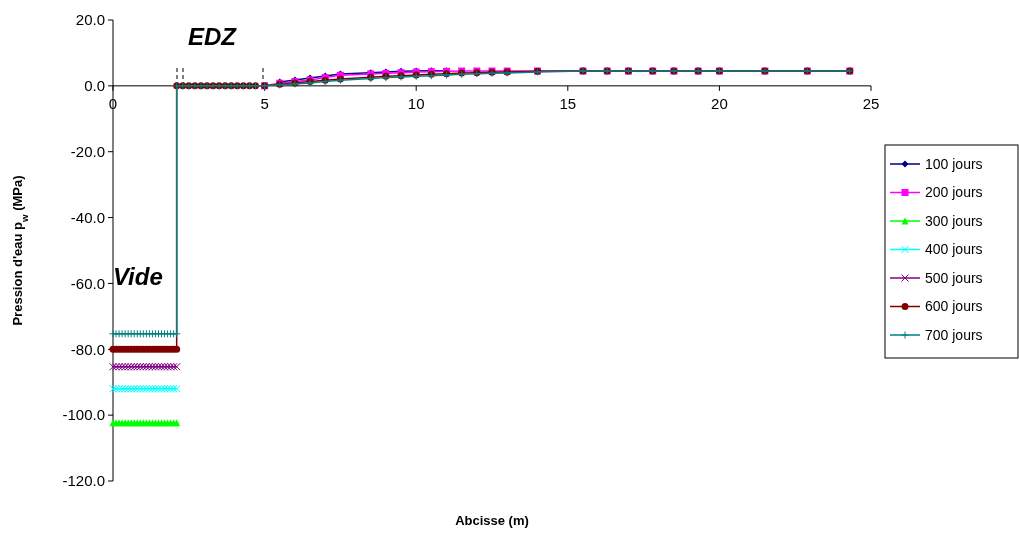 The width and height of the screenshot is (1019, 542). I want to click on x-tick-label: 10, so click(416, 103).